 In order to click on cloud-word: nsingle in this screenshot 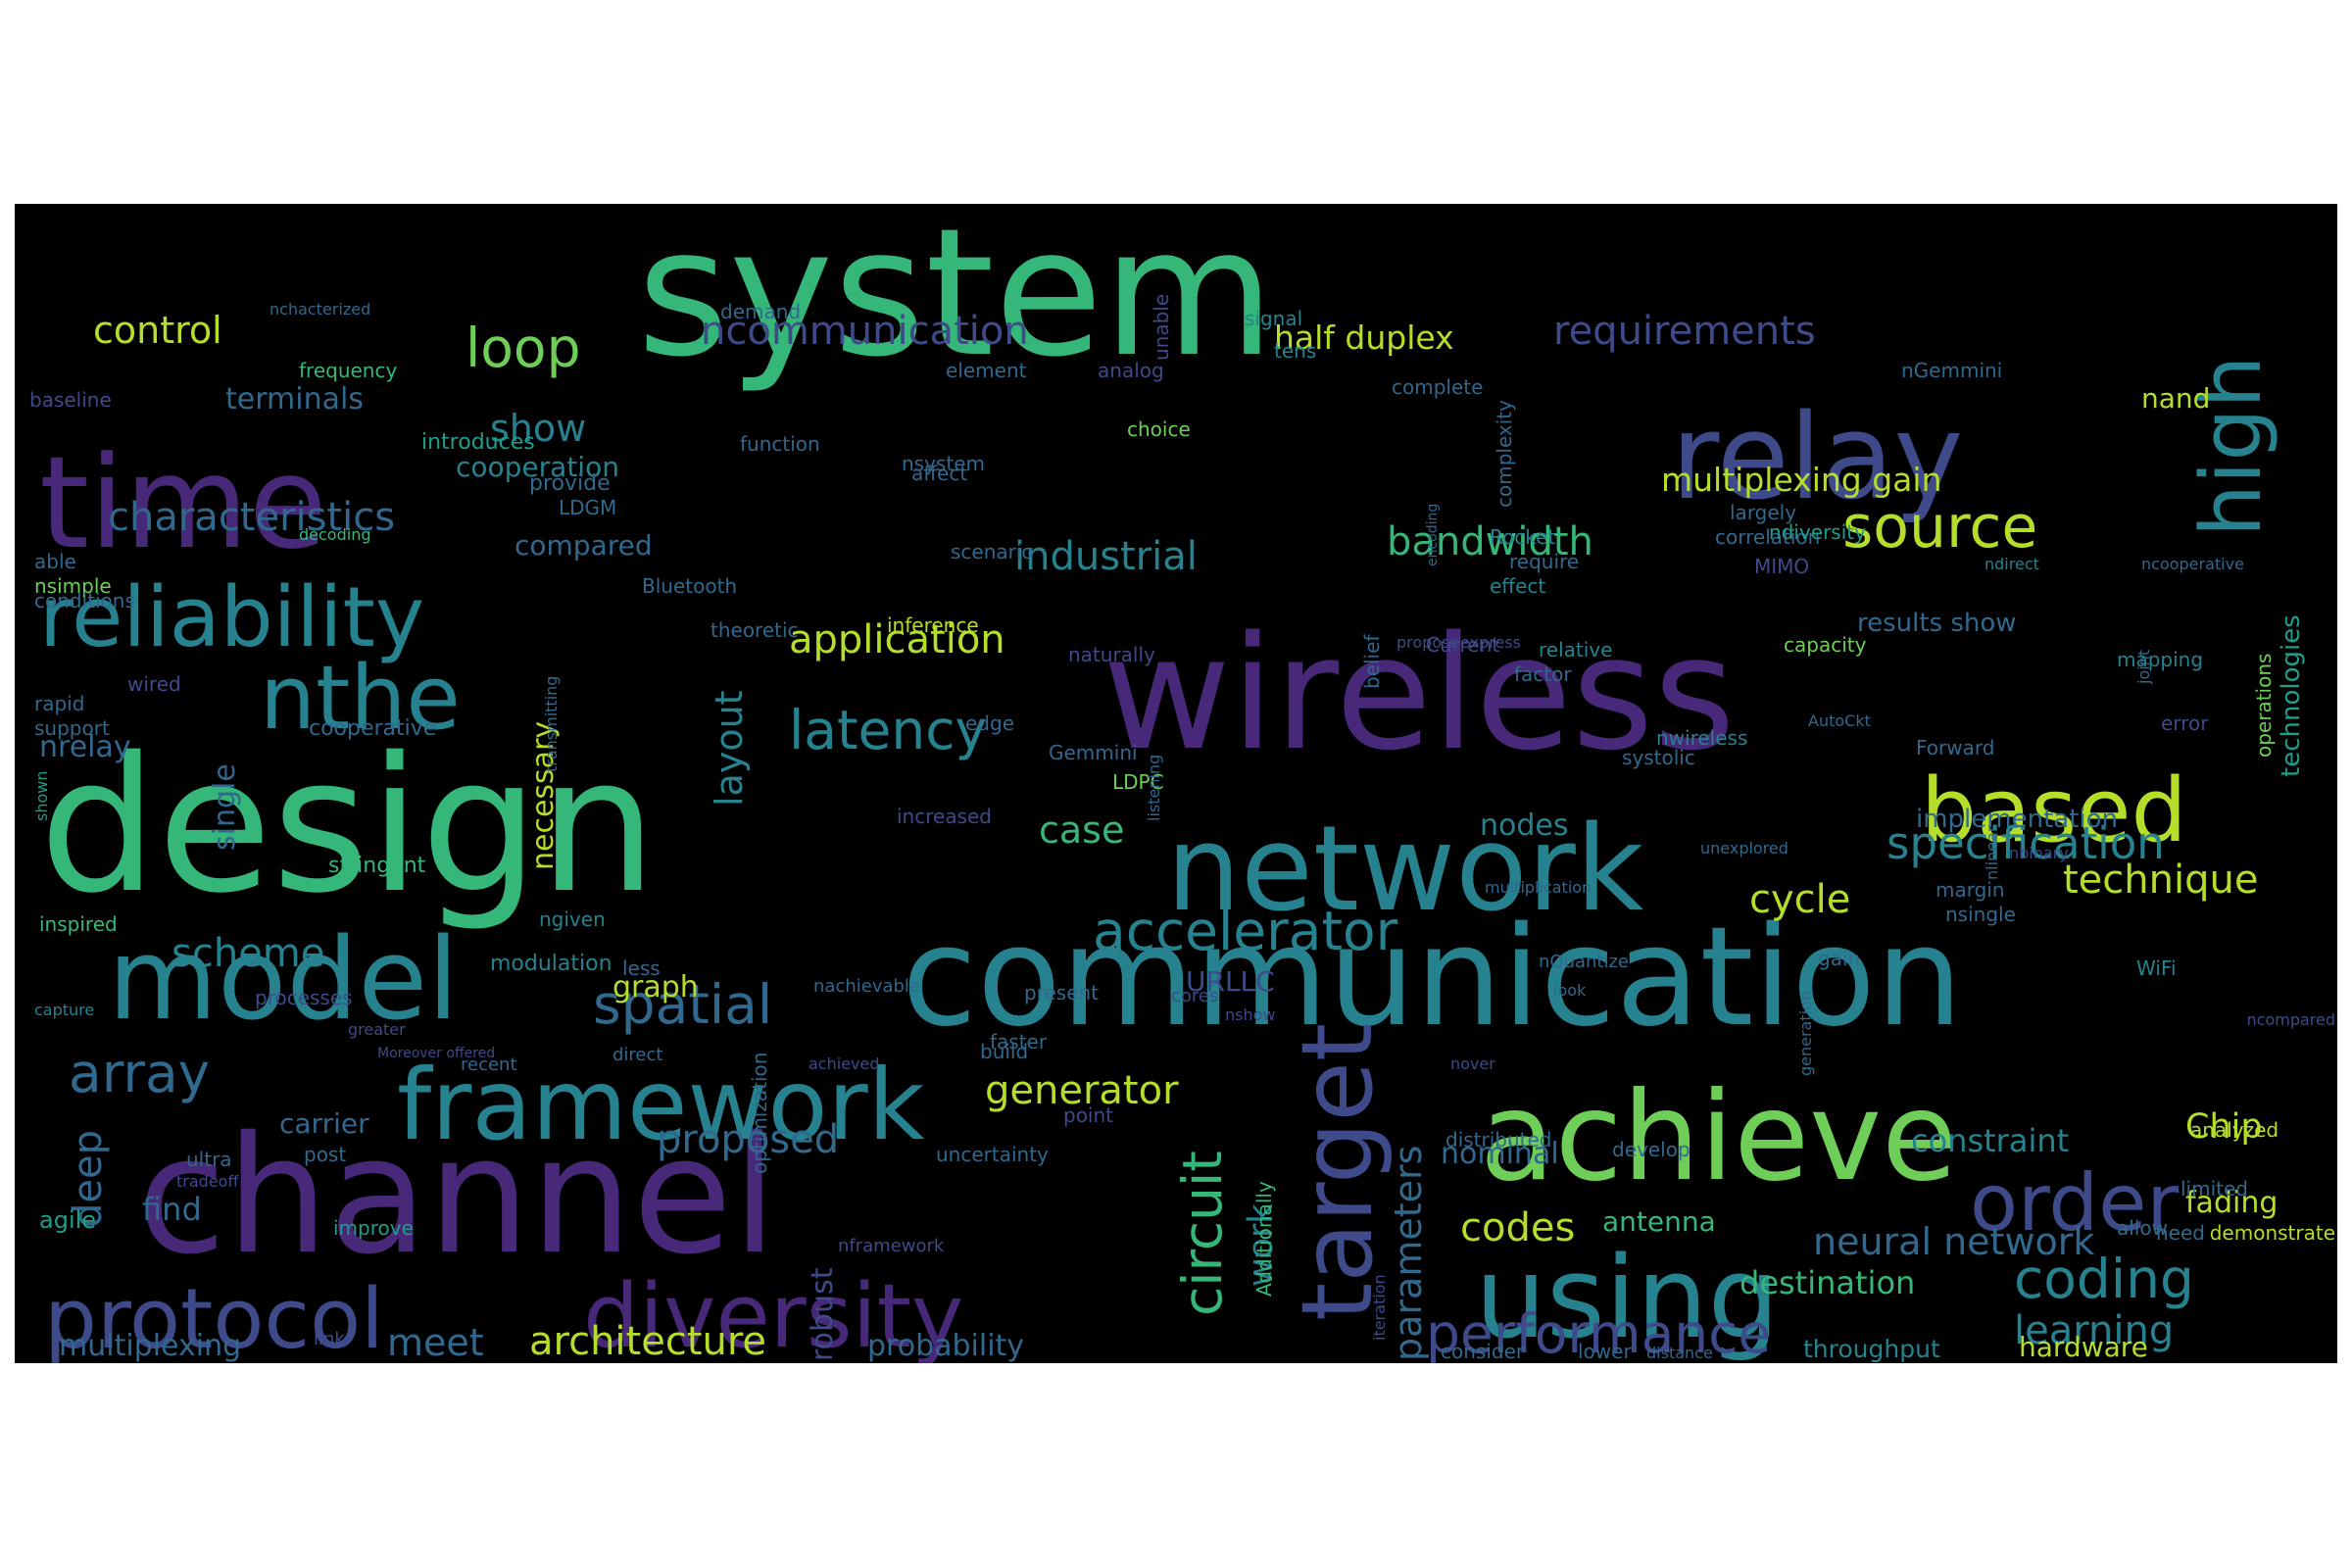, I will do `click(1980, 915)`.